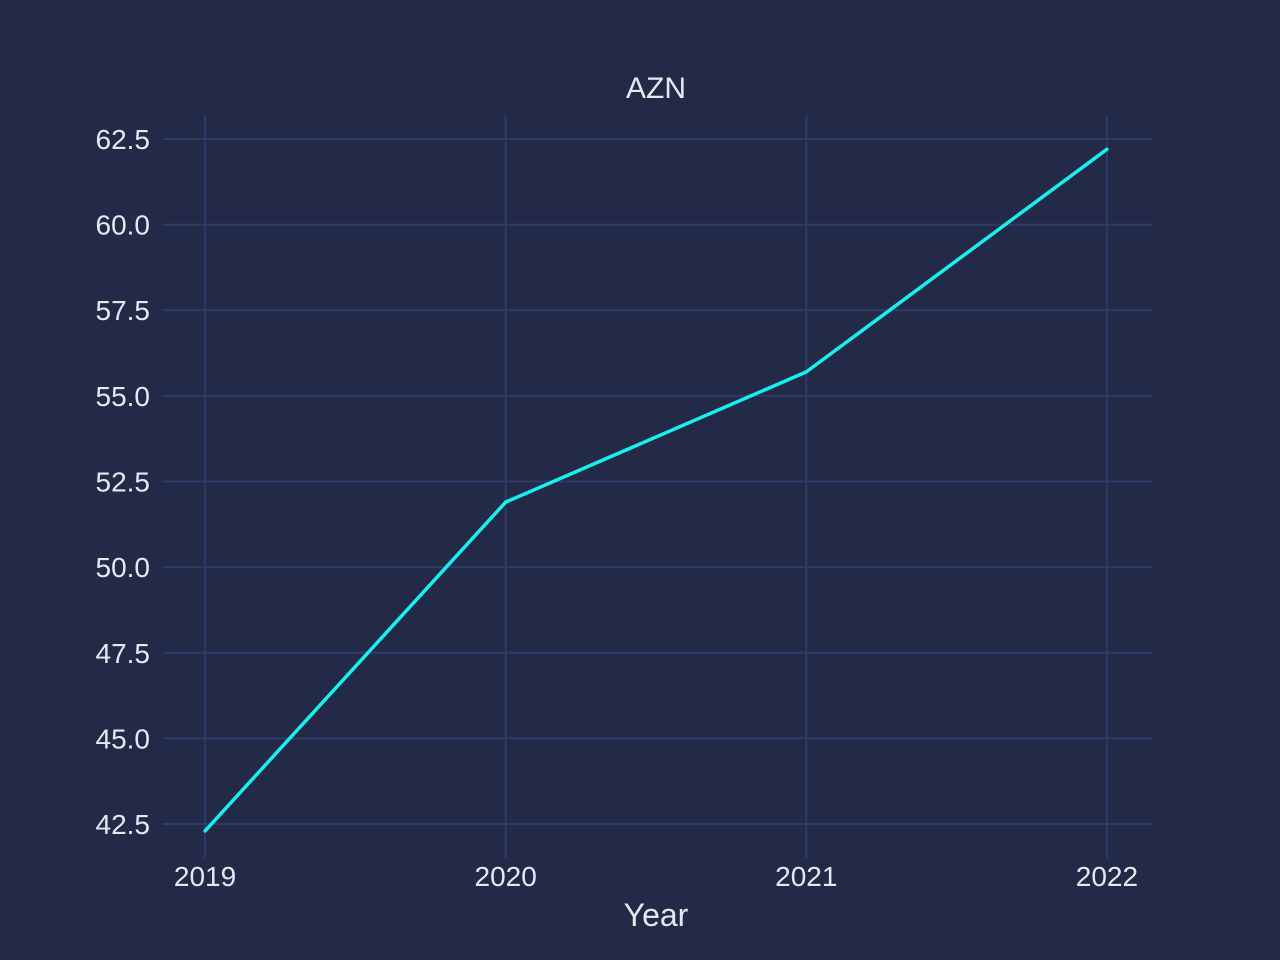 This screenshot has width=1280, height=960. Describe the element at coordinates (656, 88) in the screenshot. I see `chart-title: AZN` at that location.